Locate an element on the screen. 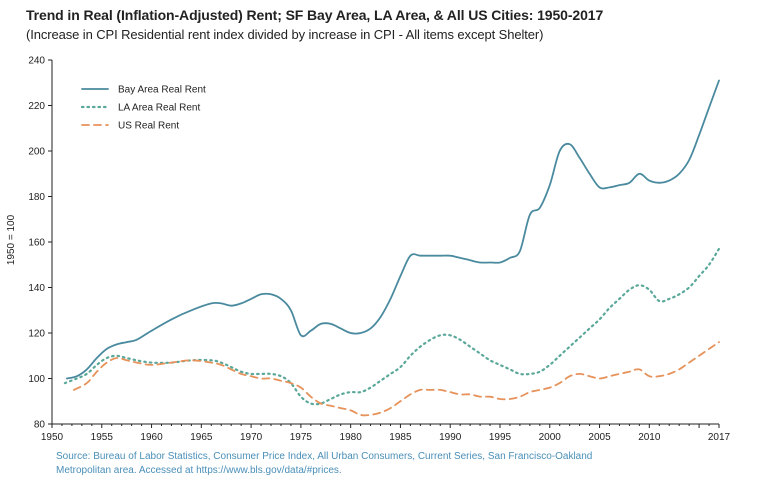 The image size is (768, 500). x-tick-label: 1950 is located at coordinates (52, 437).